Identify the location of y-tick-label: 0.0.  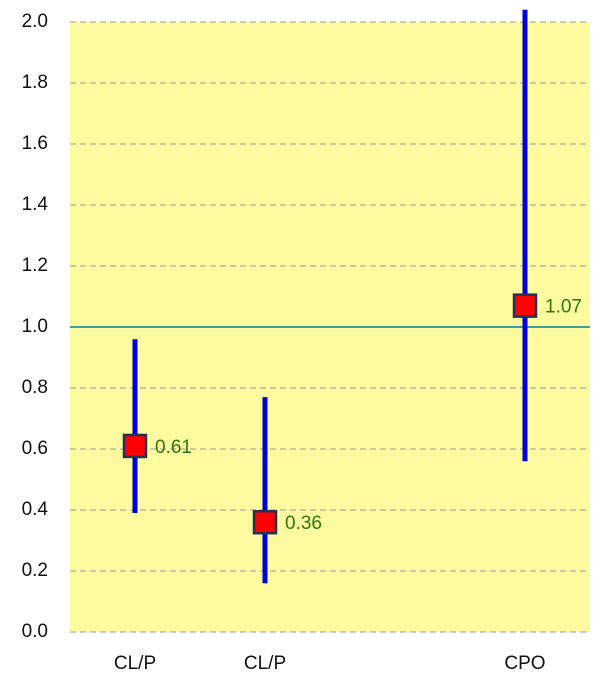
(35, 631).